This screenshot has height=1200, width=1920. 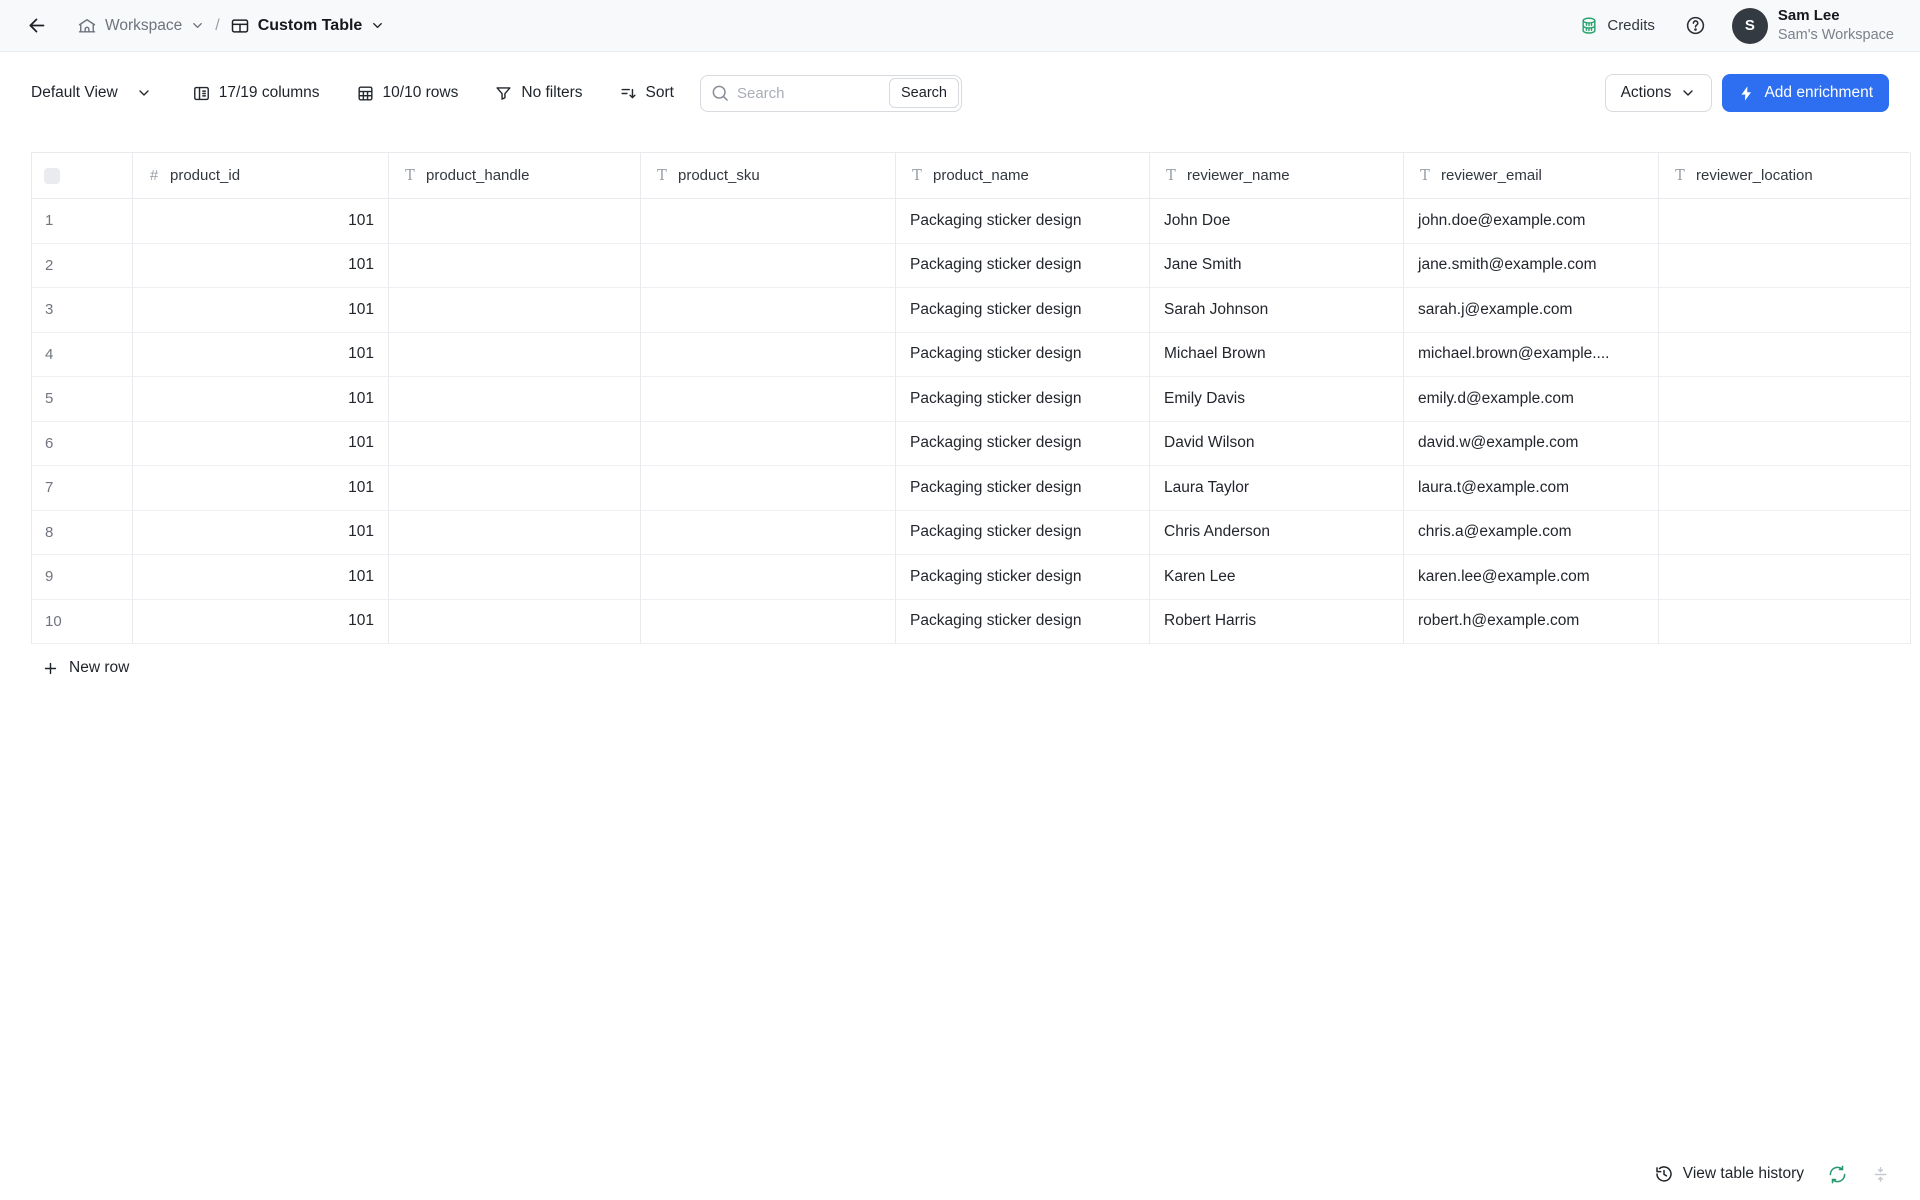 What do you see at coordinates (1277, 488) in the screenshot?
I see `cell-reviewer_name: Laura Taylor` at bounding box center [1277, 488].